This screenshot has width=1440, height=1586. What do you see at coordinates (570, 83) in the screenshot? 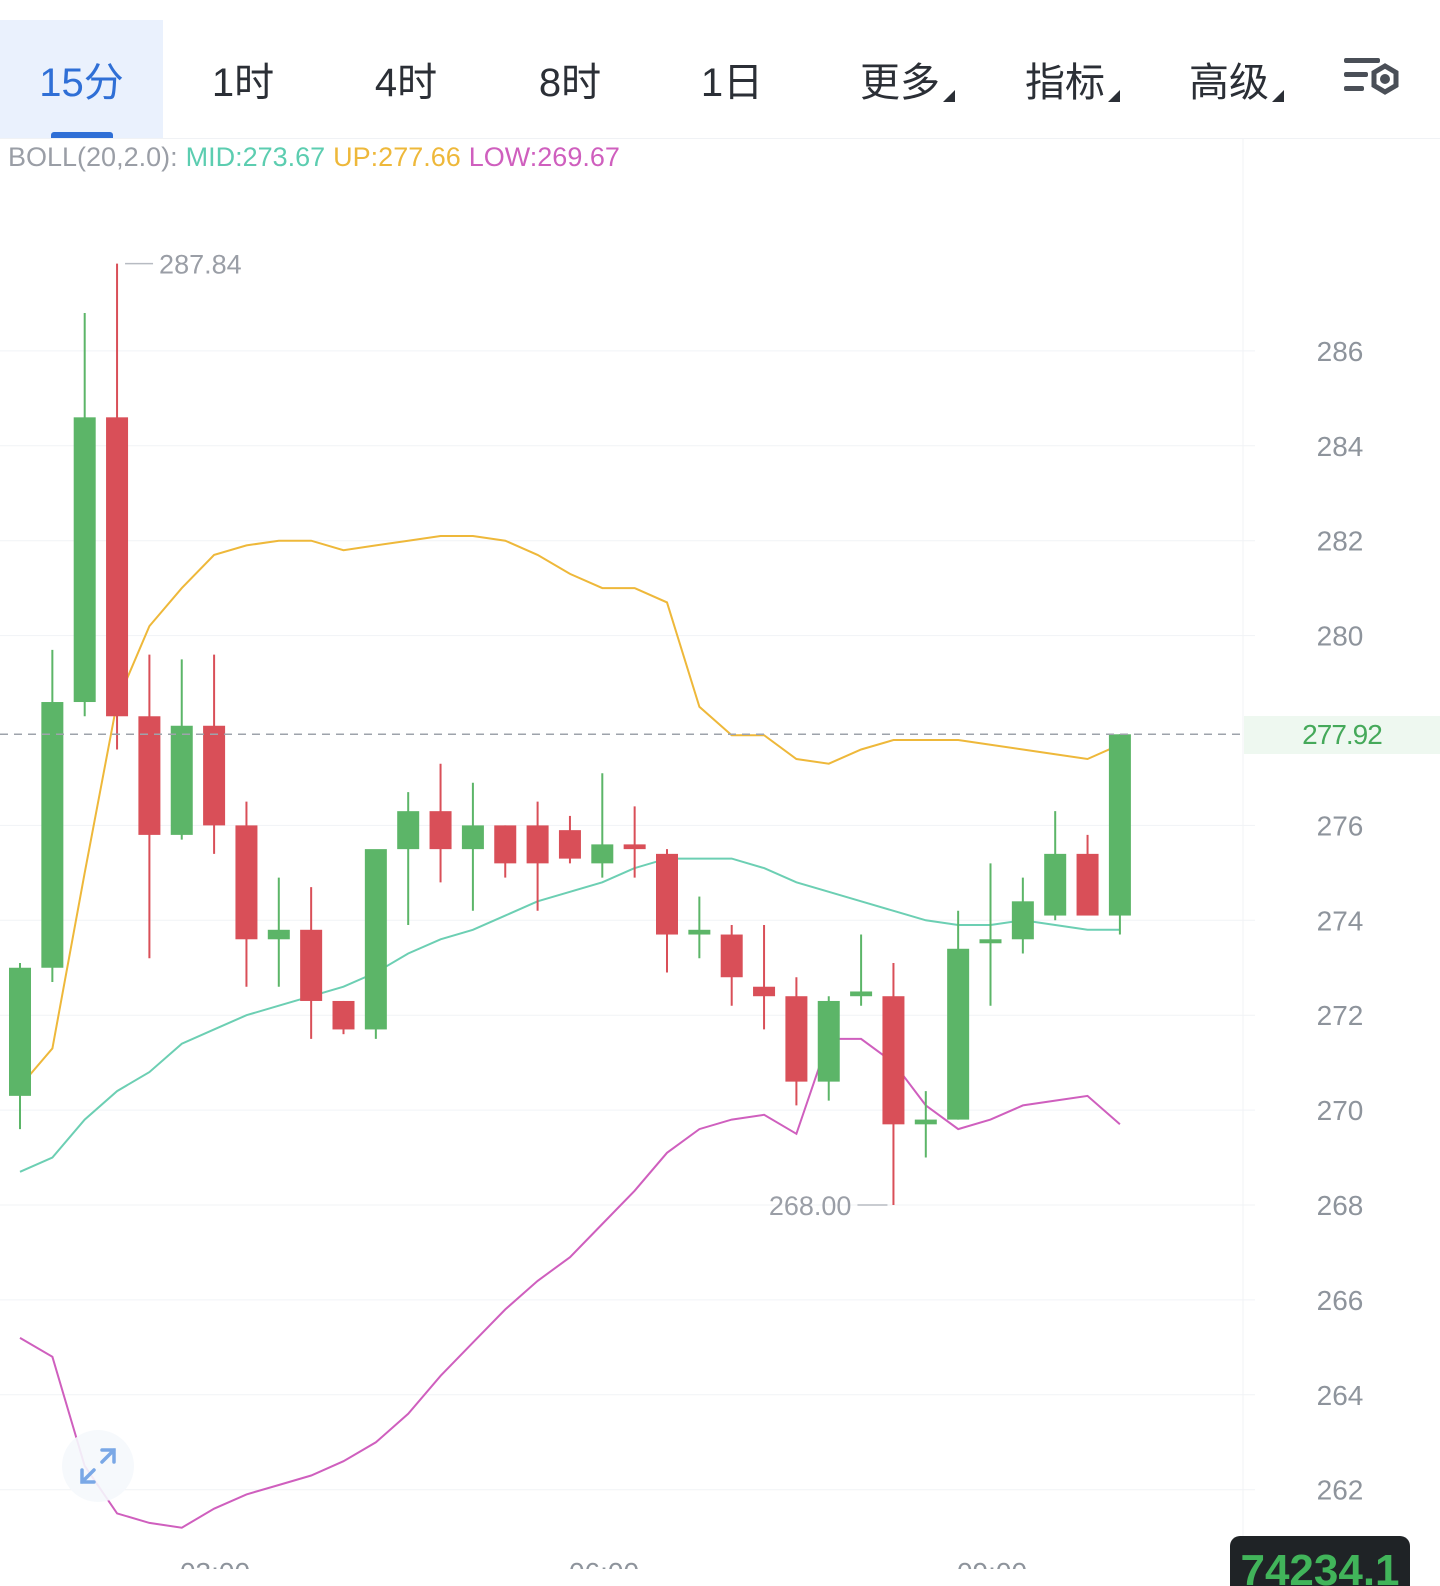
I see `tab-label: 8时` at bounding box center [570, 83].